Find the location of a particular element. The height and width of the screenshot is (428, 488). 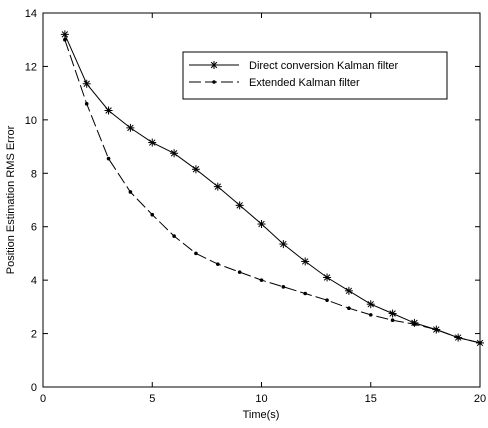

y-tick-label: 8 is located at coordinates (34, 174).